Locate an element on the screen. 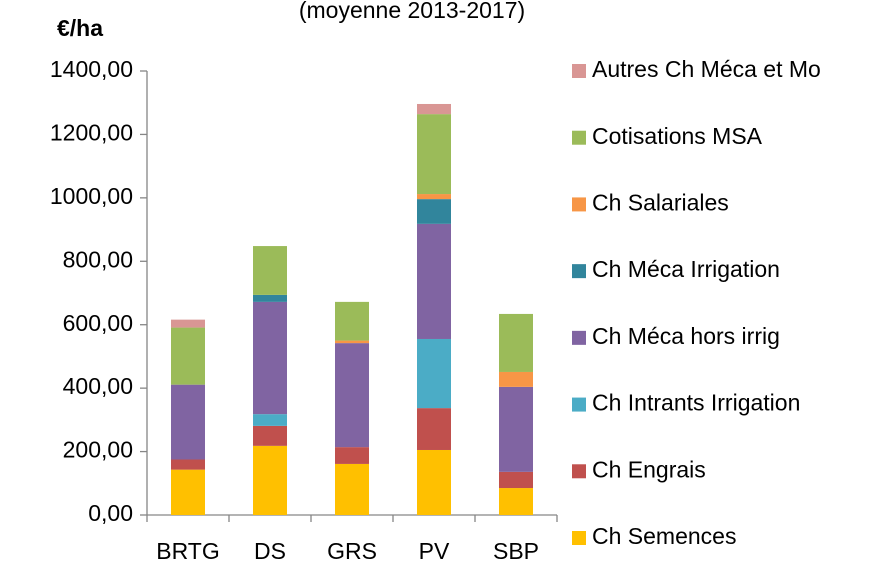 The image size is (887, 566). chart-title: (moyenne 2013-2017) is located at coordinates (412, 11).